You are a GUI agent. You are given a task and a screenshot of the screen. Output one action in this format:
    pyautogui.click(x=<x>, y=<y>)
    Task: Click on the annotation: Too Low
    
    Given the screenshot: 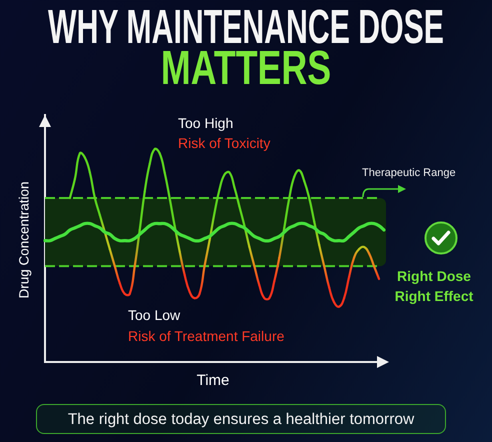 What is the action you would take?
    pyautogui.click(x=154, y=315)
    